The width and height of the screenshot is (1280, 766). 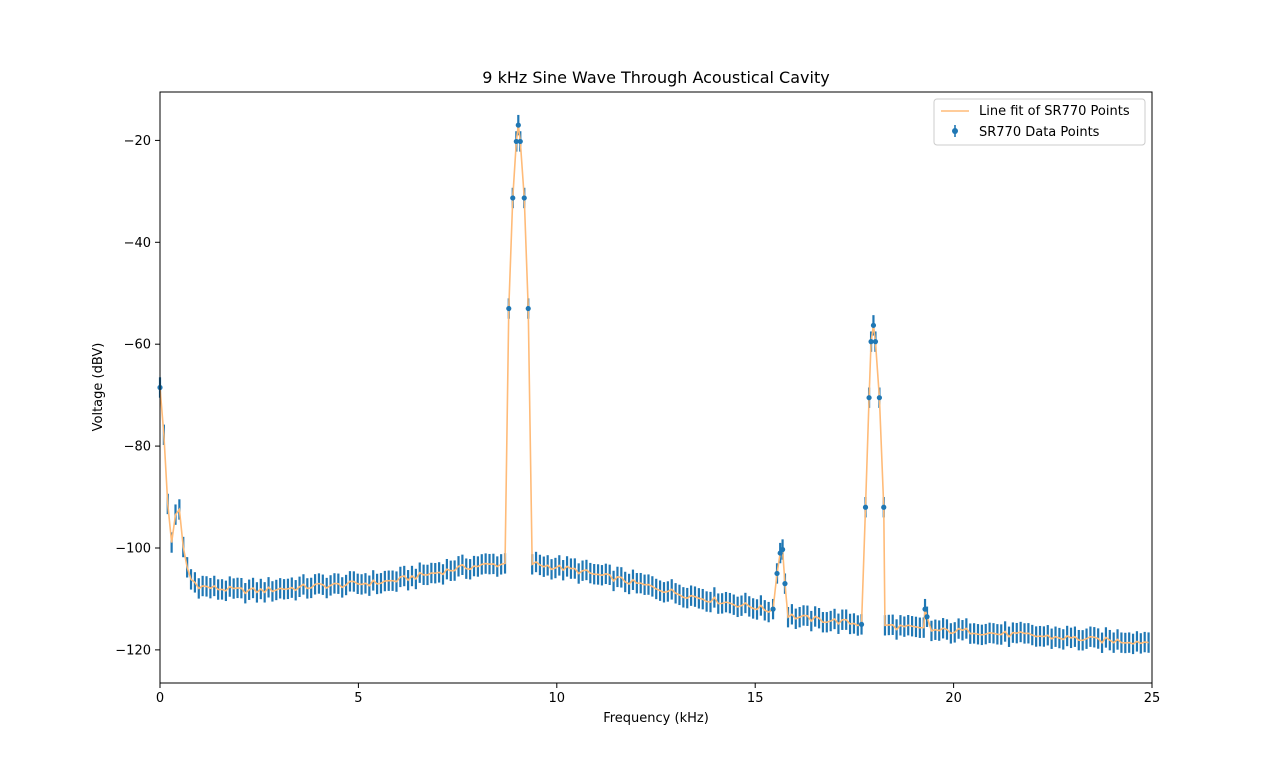 What do you see at coordinates (1054, 111) in the screenshot?
I see `legend-fit-line-label: Line fit of SR770 Points` at bounding box center [1054, 111].